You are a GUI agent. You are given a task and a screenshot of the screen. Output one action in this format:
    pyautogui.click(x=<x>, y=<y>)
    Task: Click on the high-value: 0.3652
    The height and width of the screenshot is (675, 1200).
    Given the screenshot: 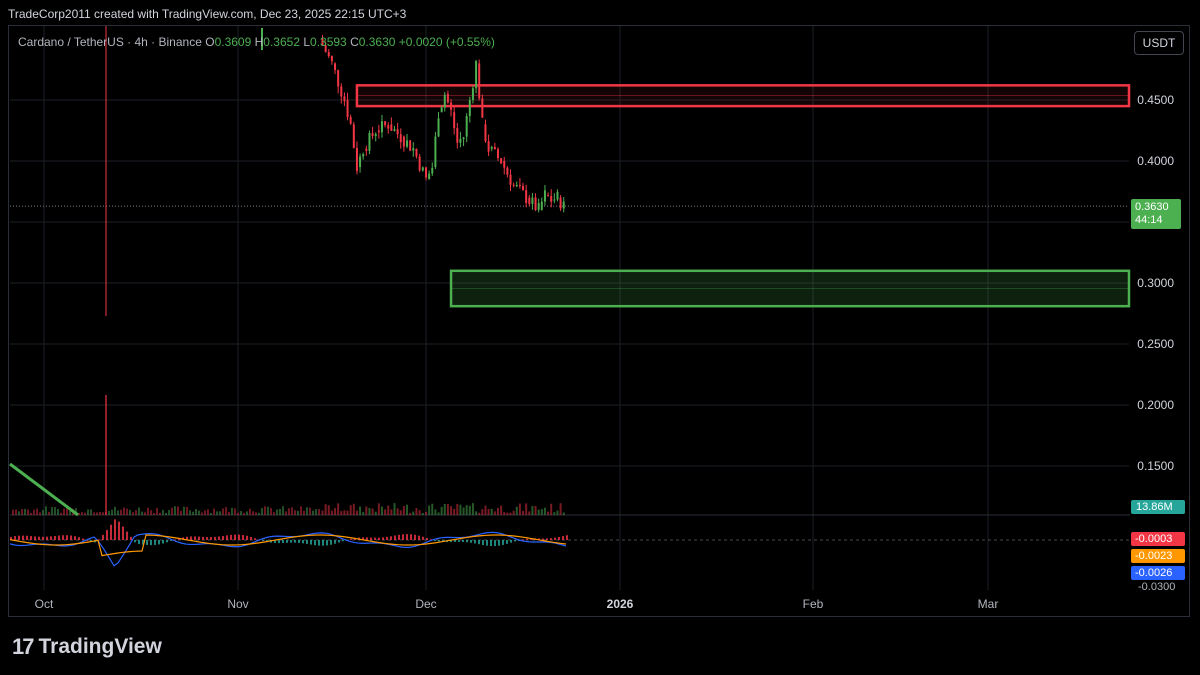 What is the action you would take?
    pyautogui.click(x=281, y=42)
    